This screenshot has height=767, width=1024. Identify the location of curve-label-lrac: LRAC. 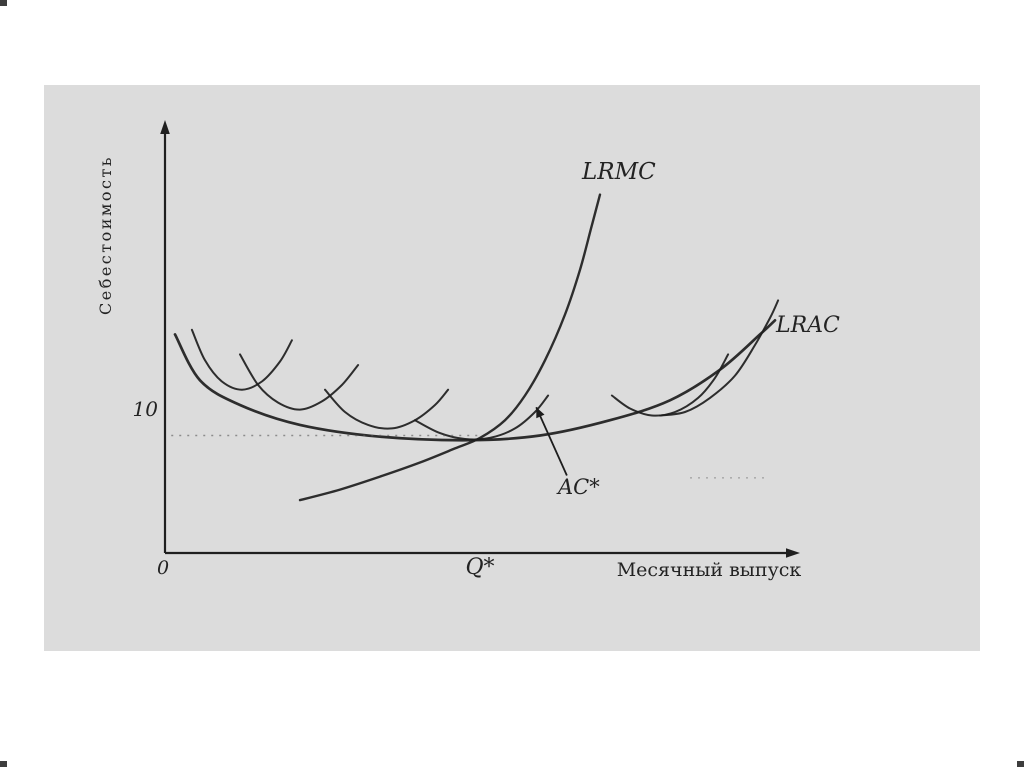
(808, 325).